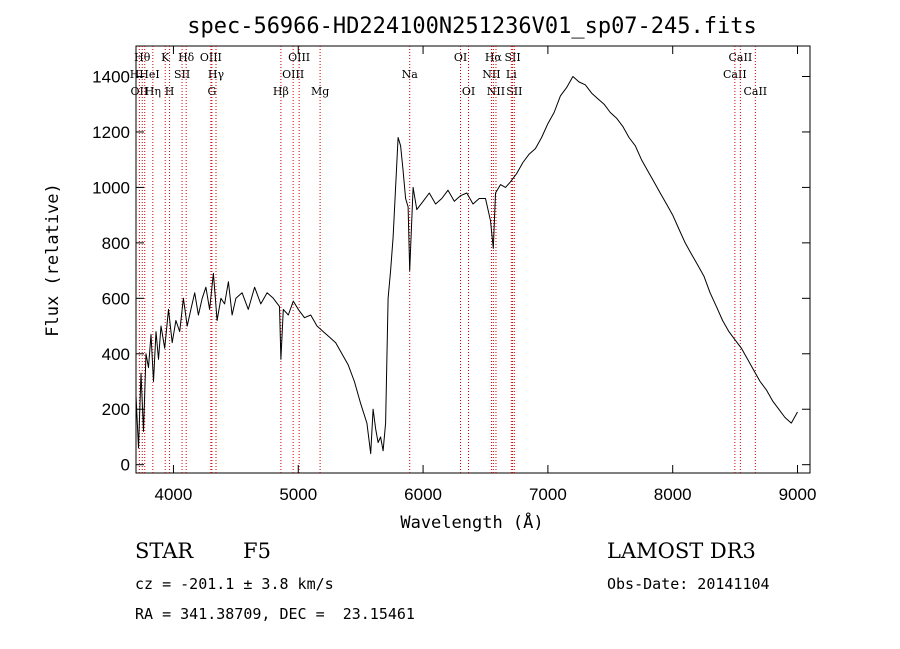  What do you see at coordinates (494, 57) in the screenshot?
I see `spectral-line-label: Hα` at bounding box center [494, 57].